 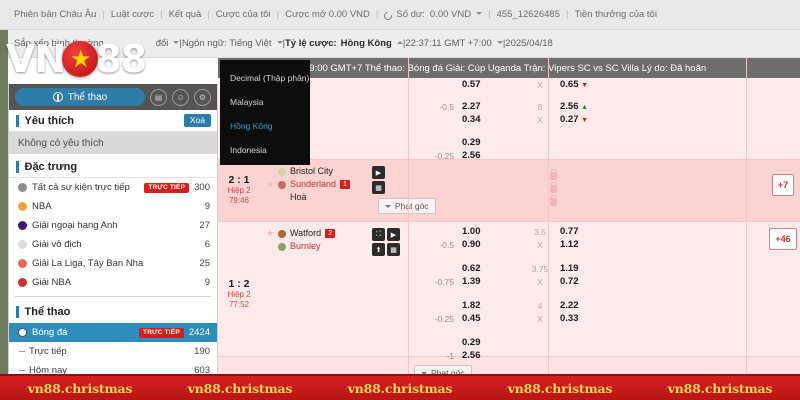 I want to click on sidebar-item-today: Hôm nay 603, so click(x=113, y=370).